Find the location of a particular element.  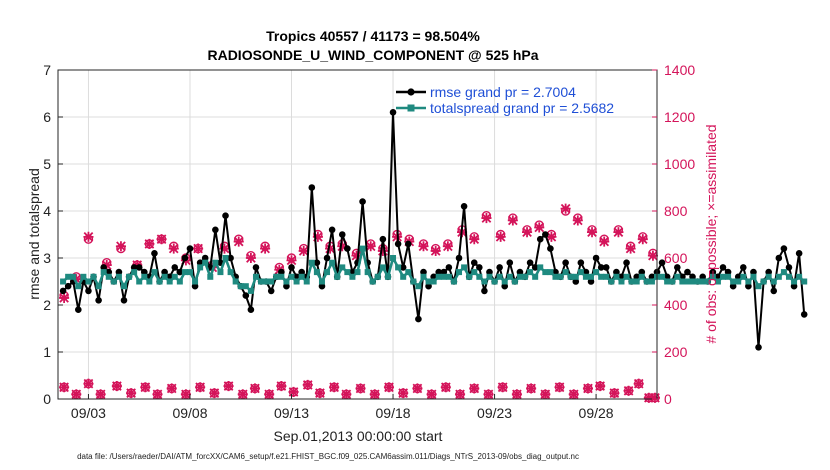

chart-title-line1: Tropics 40557 / 41173 = 98.504% is located at coordinates (373, 36).